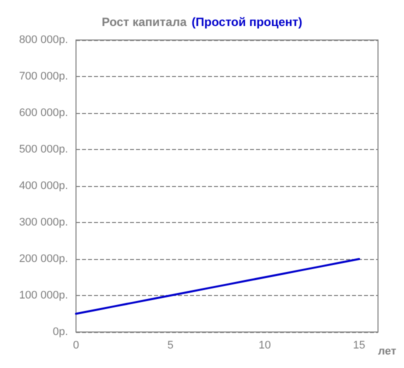 The image size is (404, 368). What do you see at coordinates (387, 352) in the screenshot?
I see `x-axis-title: лет` at bounding box center [387, 352].